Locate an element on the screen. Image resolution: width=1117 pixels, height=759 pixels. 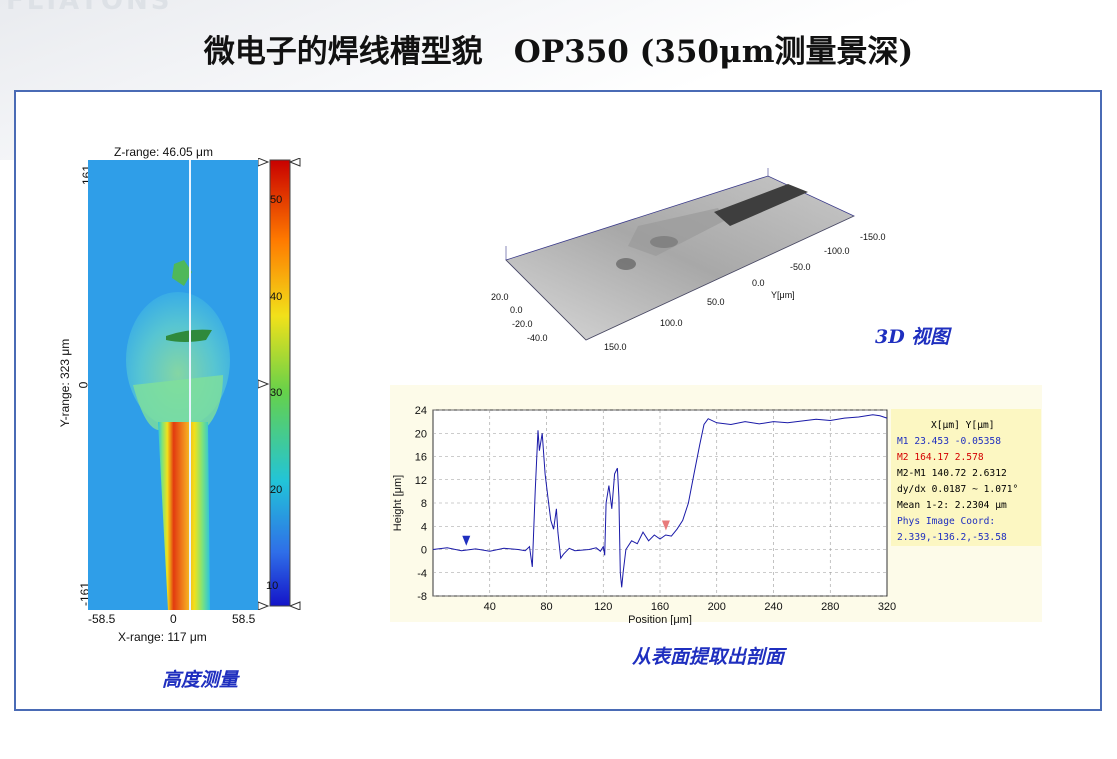
y-tick-label: 20 is located at coordinates (421, 434).